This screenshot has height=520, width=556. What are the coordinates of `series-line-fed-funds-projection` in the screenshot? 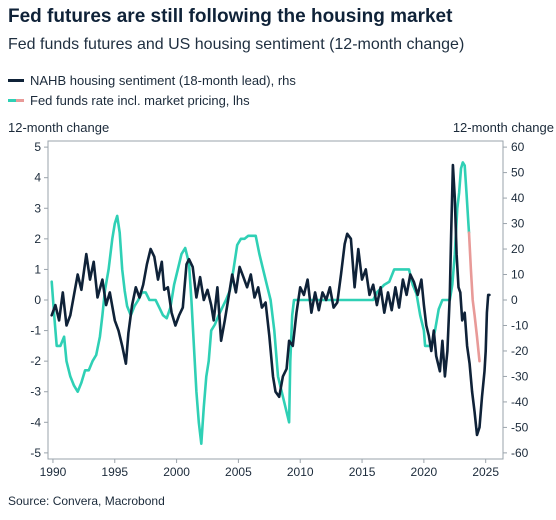 It's located at (474, 297).